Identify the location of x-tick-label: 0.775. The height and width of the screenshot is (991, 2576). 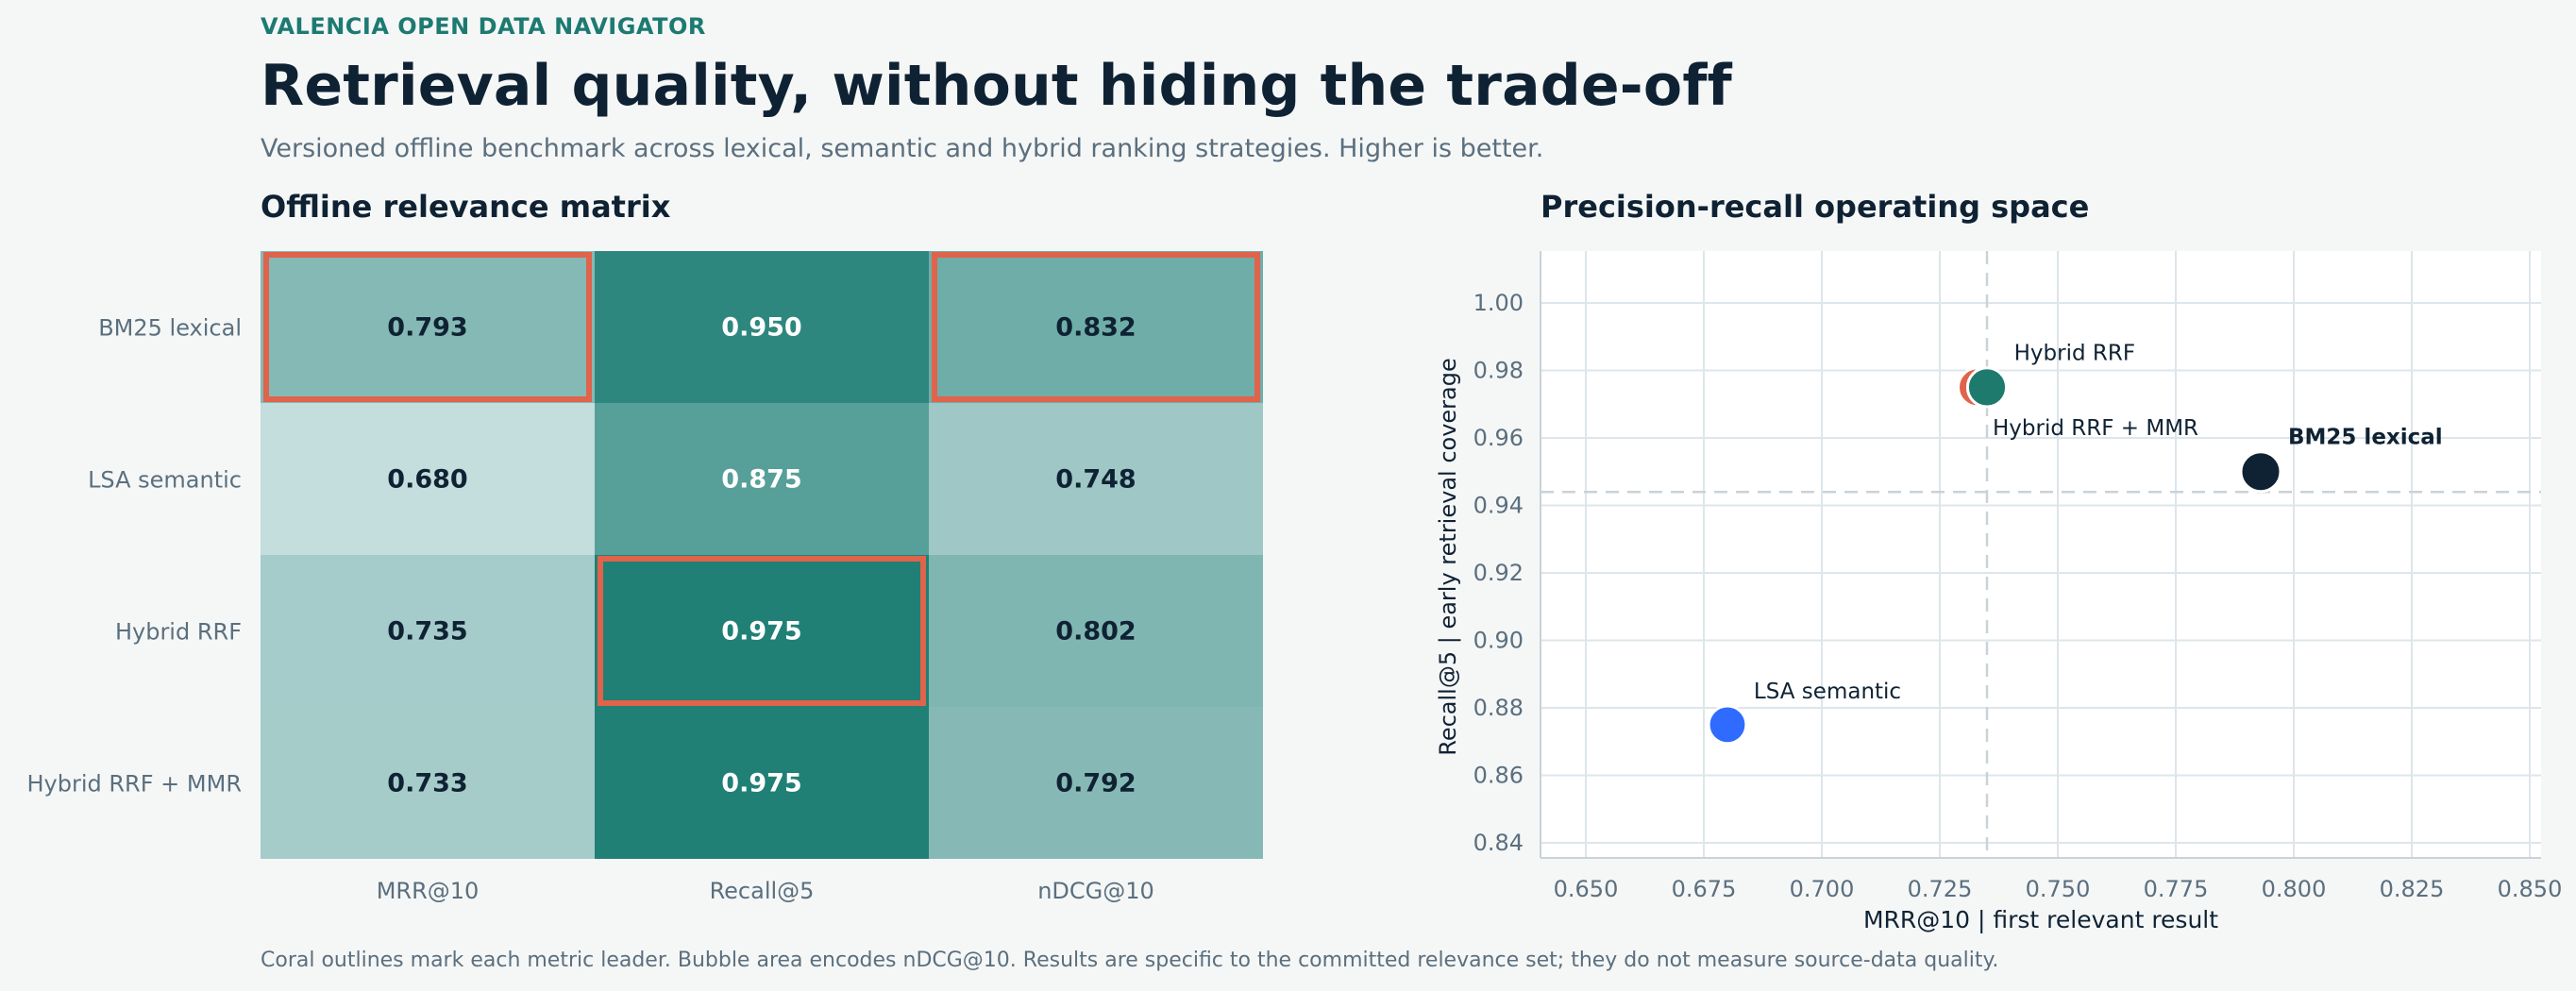
(2176, 889).